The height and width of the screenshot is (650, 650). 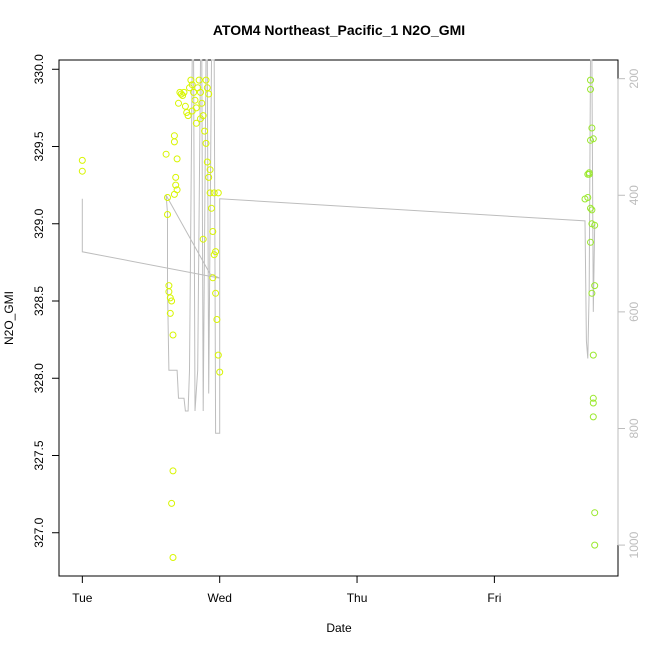 I want to click on x-tick-label: Wed, so click(x=219, y=598).